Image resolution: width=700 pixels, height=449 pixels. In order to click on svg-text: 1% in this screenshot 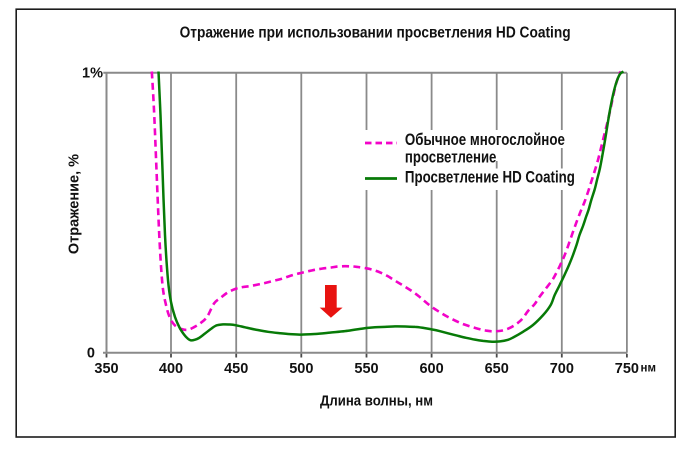, I will do `click(92, 74)`.